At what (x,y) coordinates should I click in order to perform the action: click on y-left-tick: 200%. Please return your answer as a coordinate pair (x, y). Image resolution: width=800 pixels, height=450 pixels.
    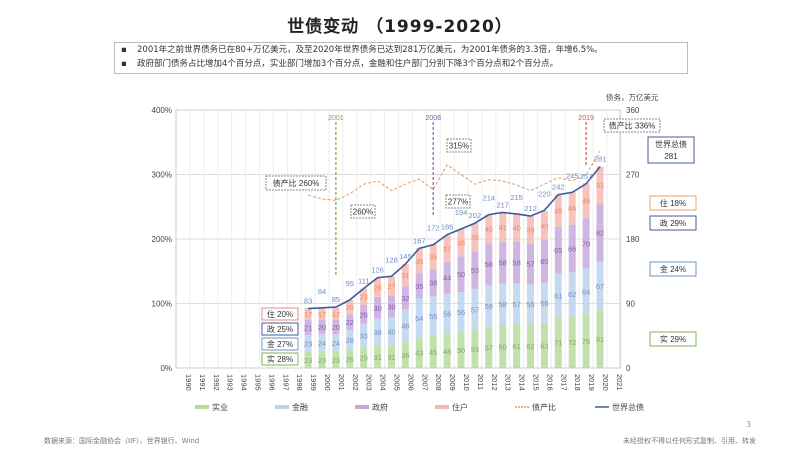
    Looking at the image, I should click on (162, 239).